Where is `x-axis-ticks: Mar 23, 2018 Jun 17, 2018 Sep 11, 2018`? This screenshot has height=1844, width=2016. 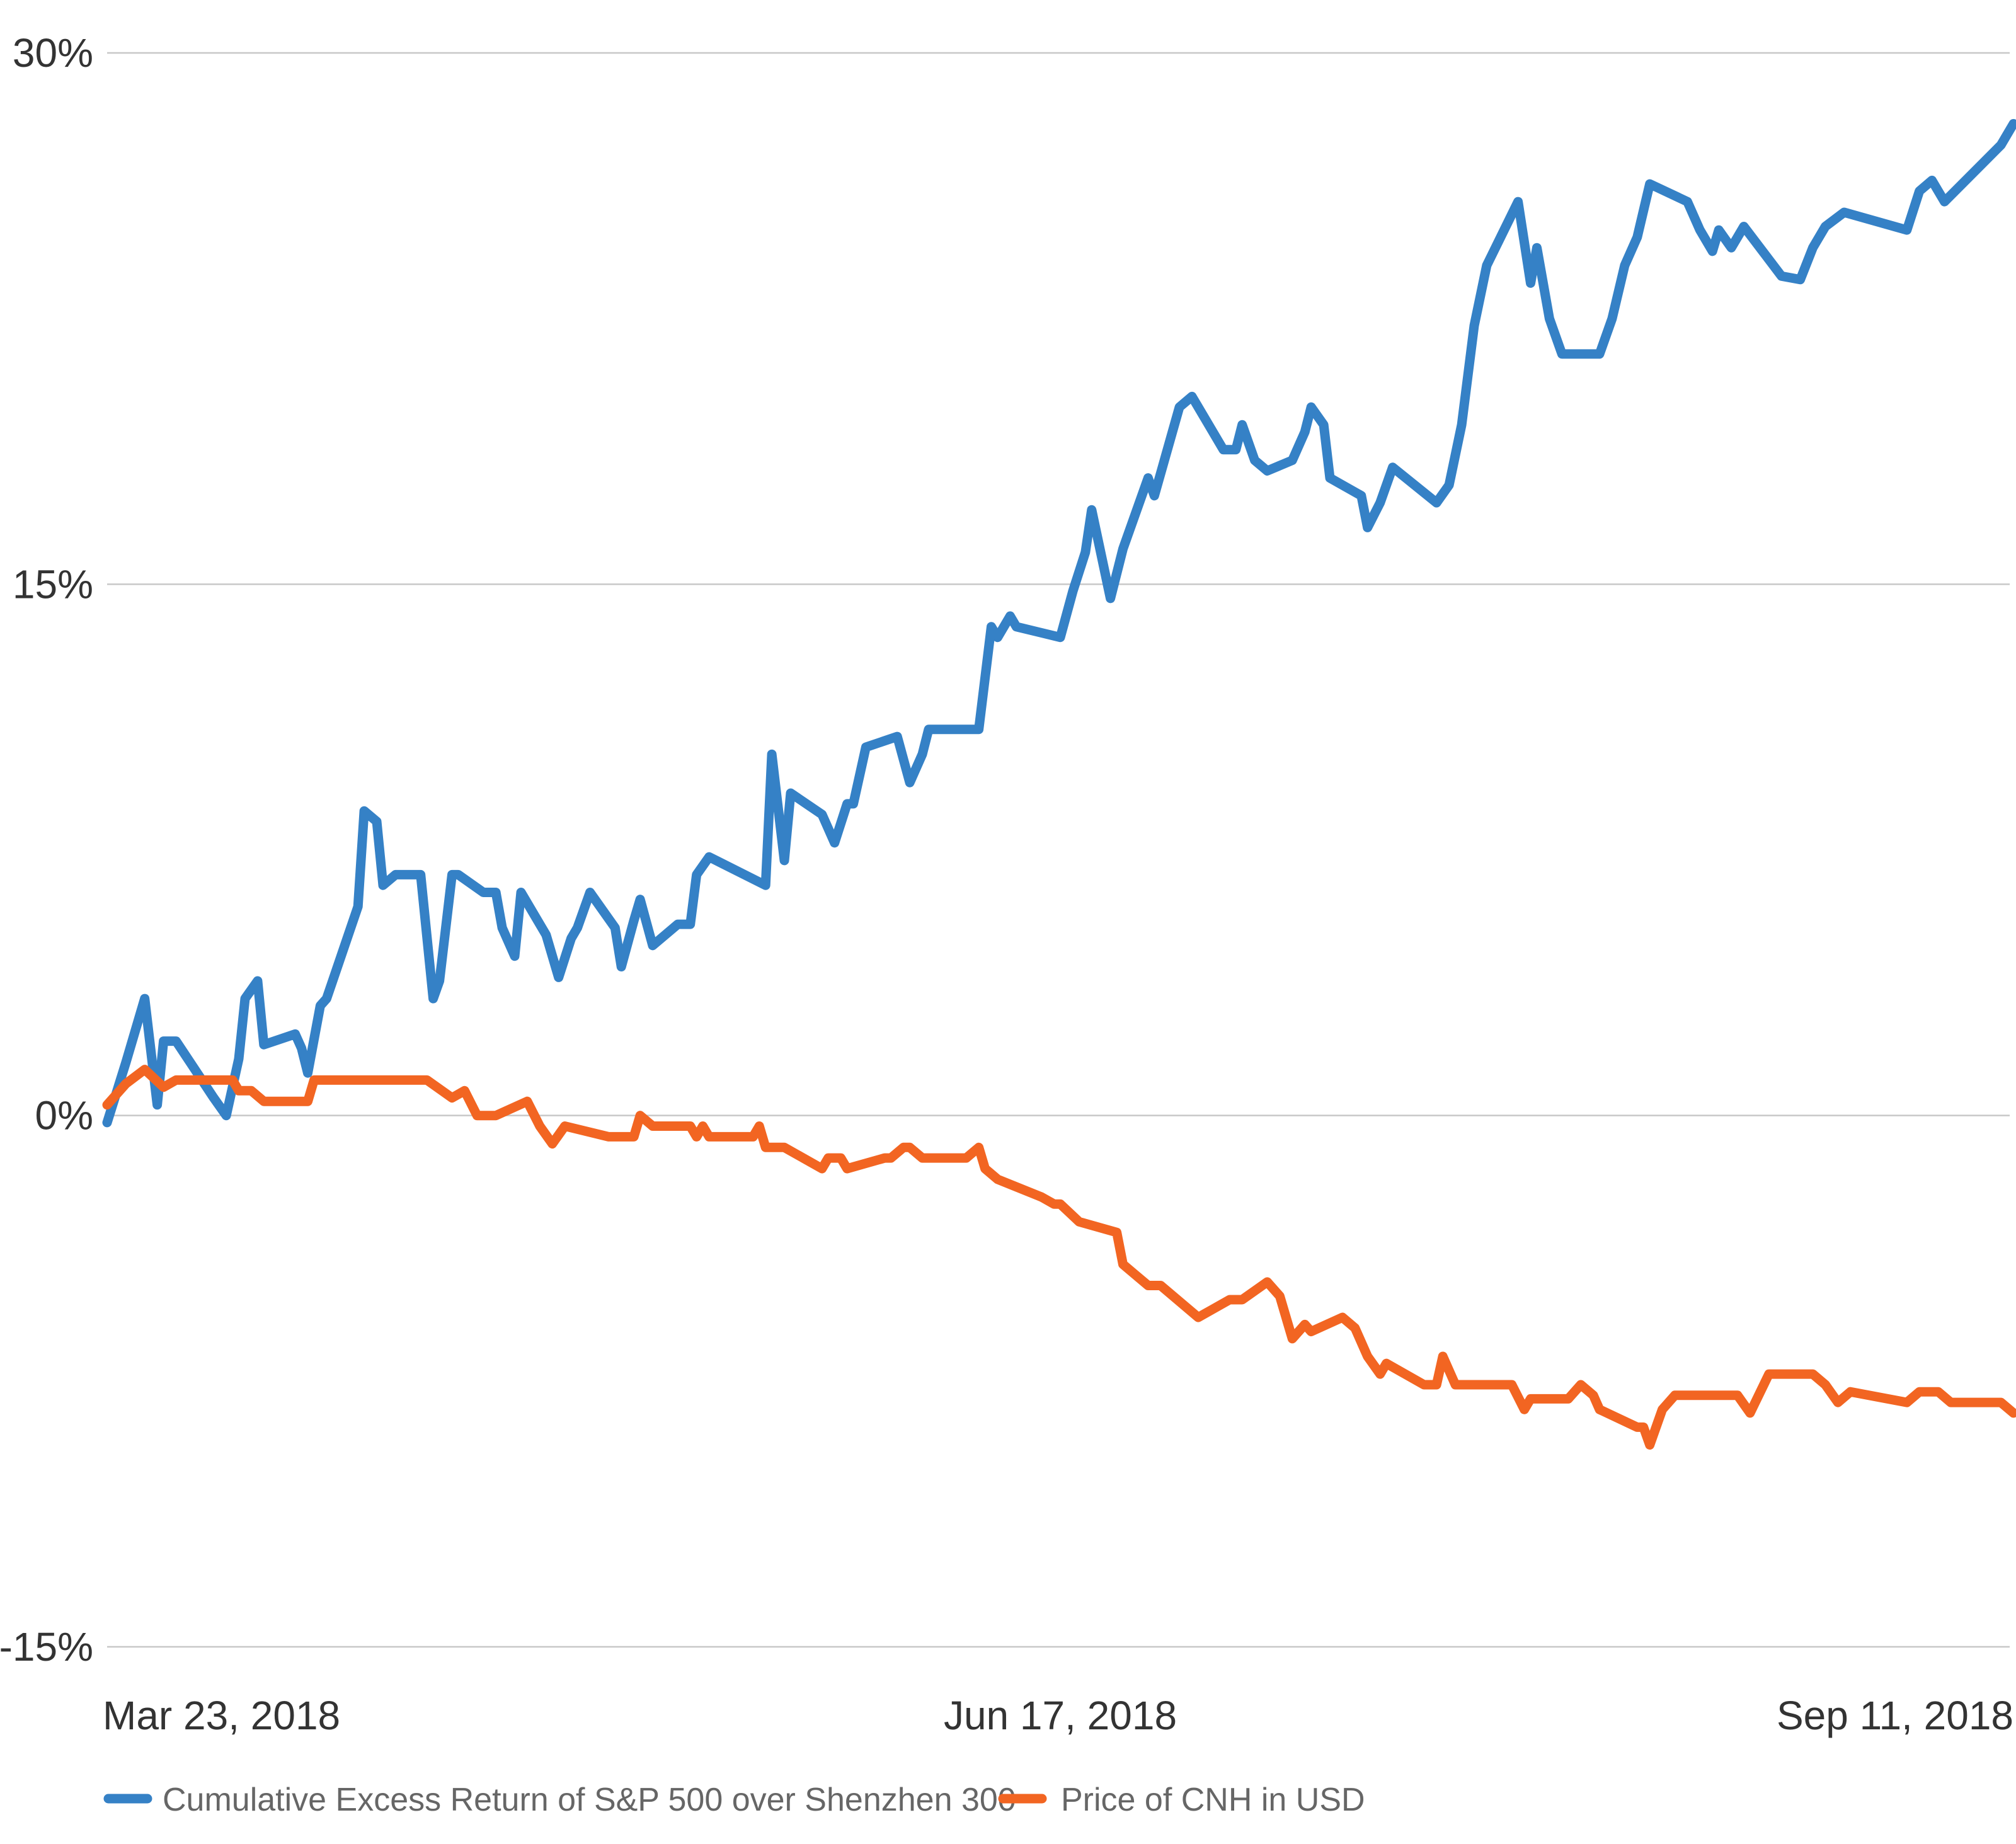 x-axis-ticks: Mar 23, 2018 Jun 17, 2018 Sep 11, 2018 is located at coordinates (1058, 1715).